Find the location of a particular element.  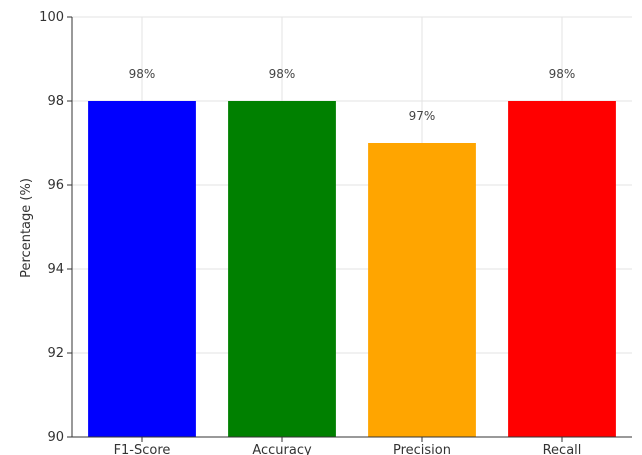

data-labels: 98% 98% 97% 98% is located at coordinates (352, 95).